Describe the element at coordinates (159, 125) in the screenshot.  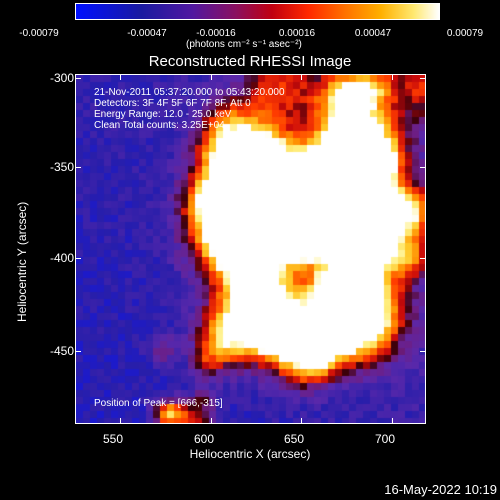
I see `info-line-counts: Clean Total counts: 3.25E+04` at that location.